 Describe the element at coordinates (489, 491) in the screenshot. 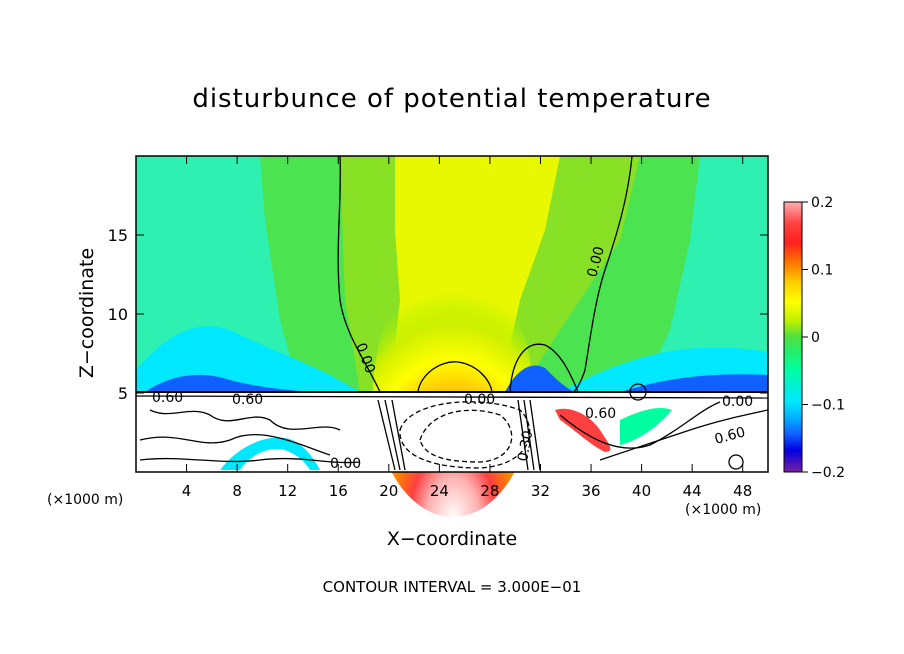

I see `x-tick-label: 28` at that location.